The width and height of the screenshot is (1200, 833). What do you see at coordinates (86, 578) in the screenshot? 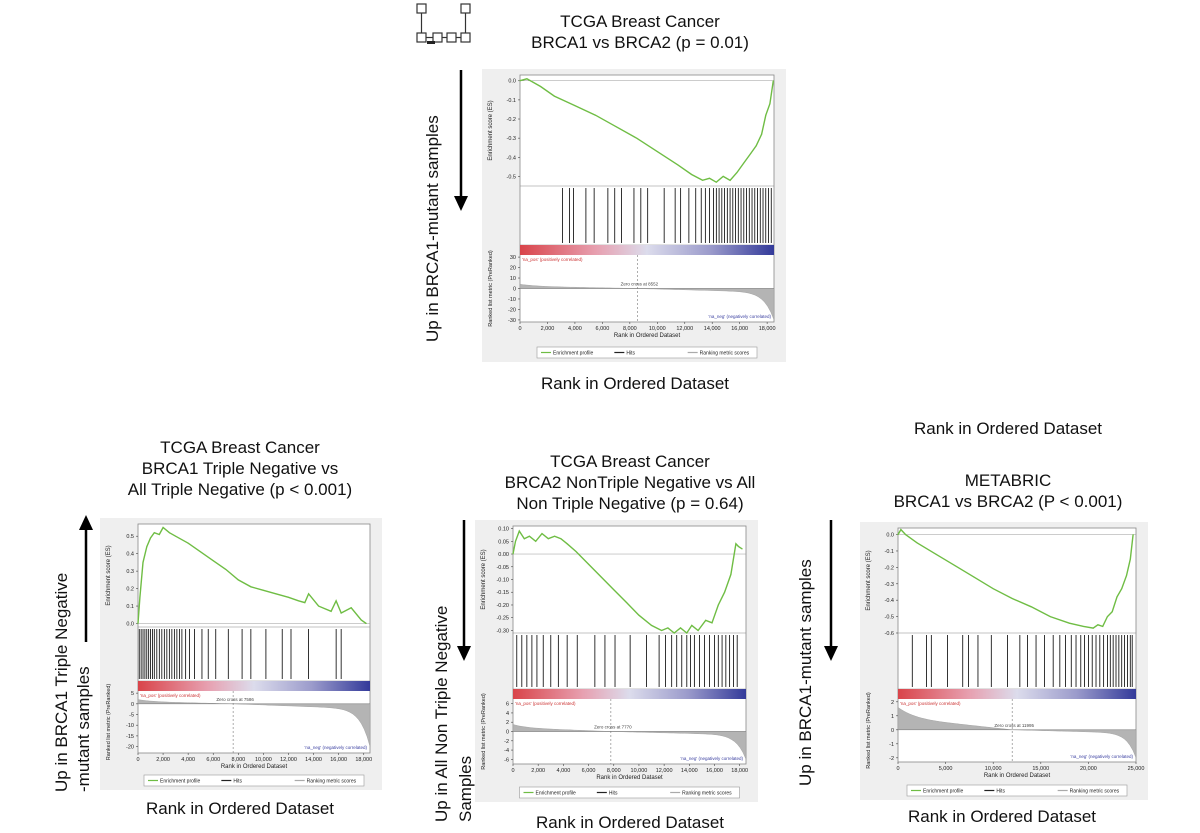
I see `up-arrow-icon` at bounding box center [86, 578].